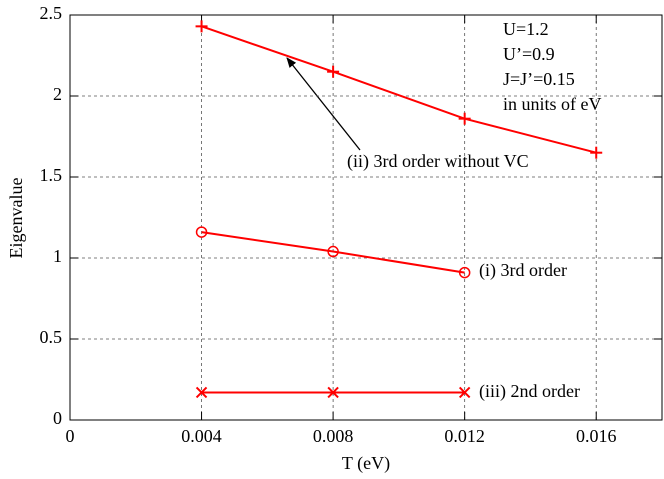  I want to click on x-tick-label: 0.016, so click(596, 436).